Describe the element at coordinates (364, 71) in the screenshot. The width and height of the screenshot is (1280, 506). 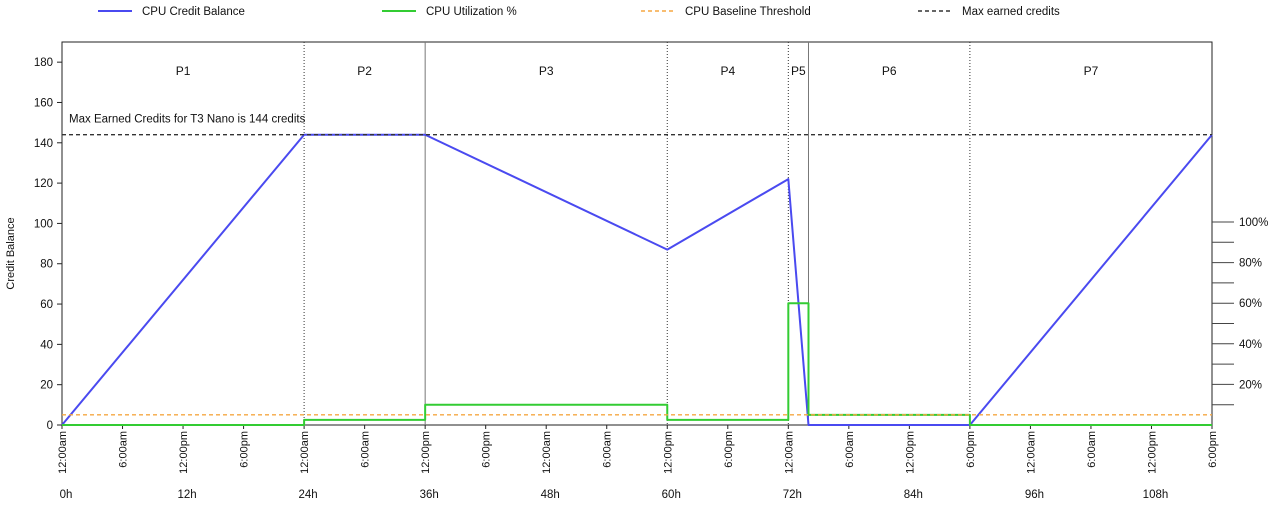
I see `period-label: P2` at that location.